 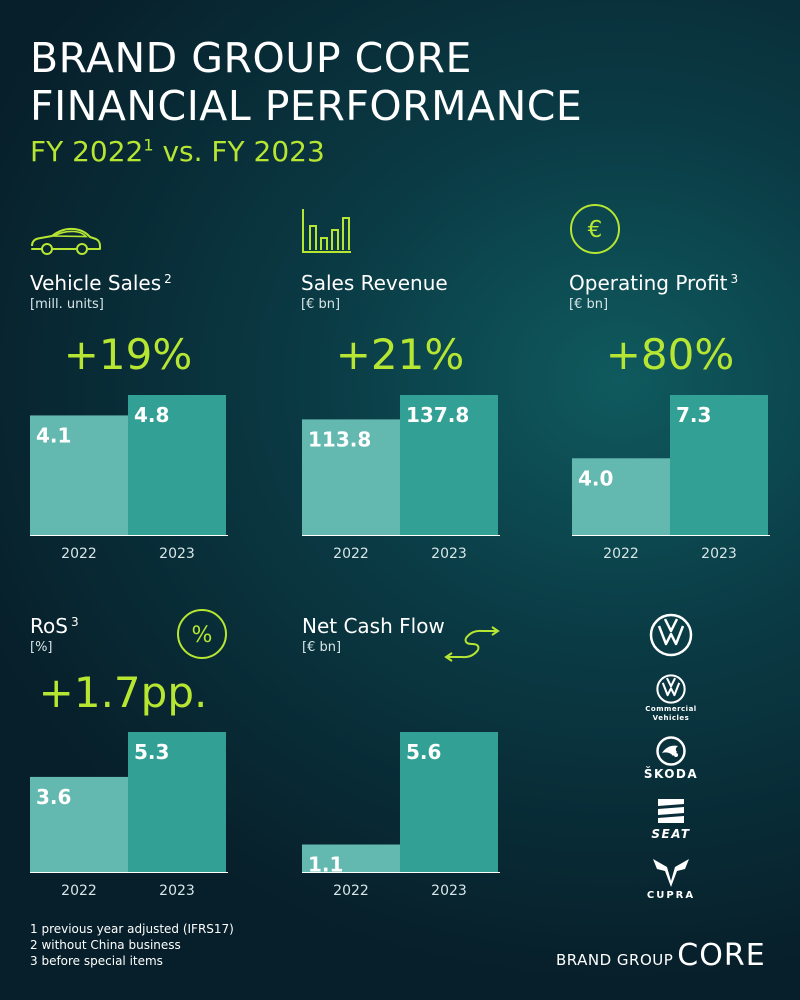 What do you see at coordinates (105, 945) in the screenshot?
I see `footnote-2: 2 without China business` at bounding box center [105, 945].